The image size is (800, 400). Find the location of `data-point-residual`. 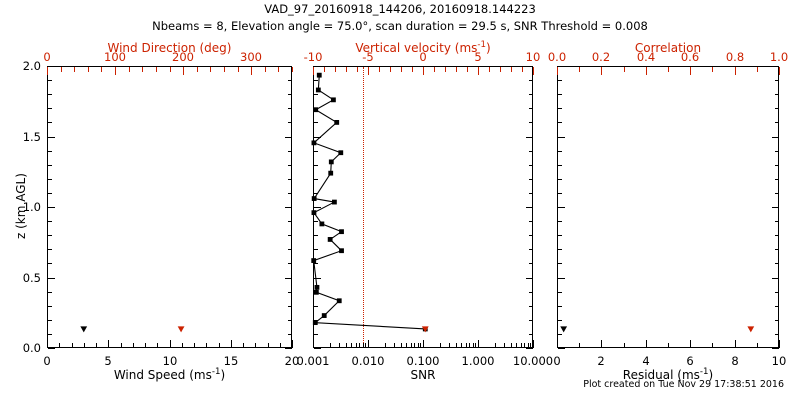

data-point-residual is located at coordinates (751, 329).